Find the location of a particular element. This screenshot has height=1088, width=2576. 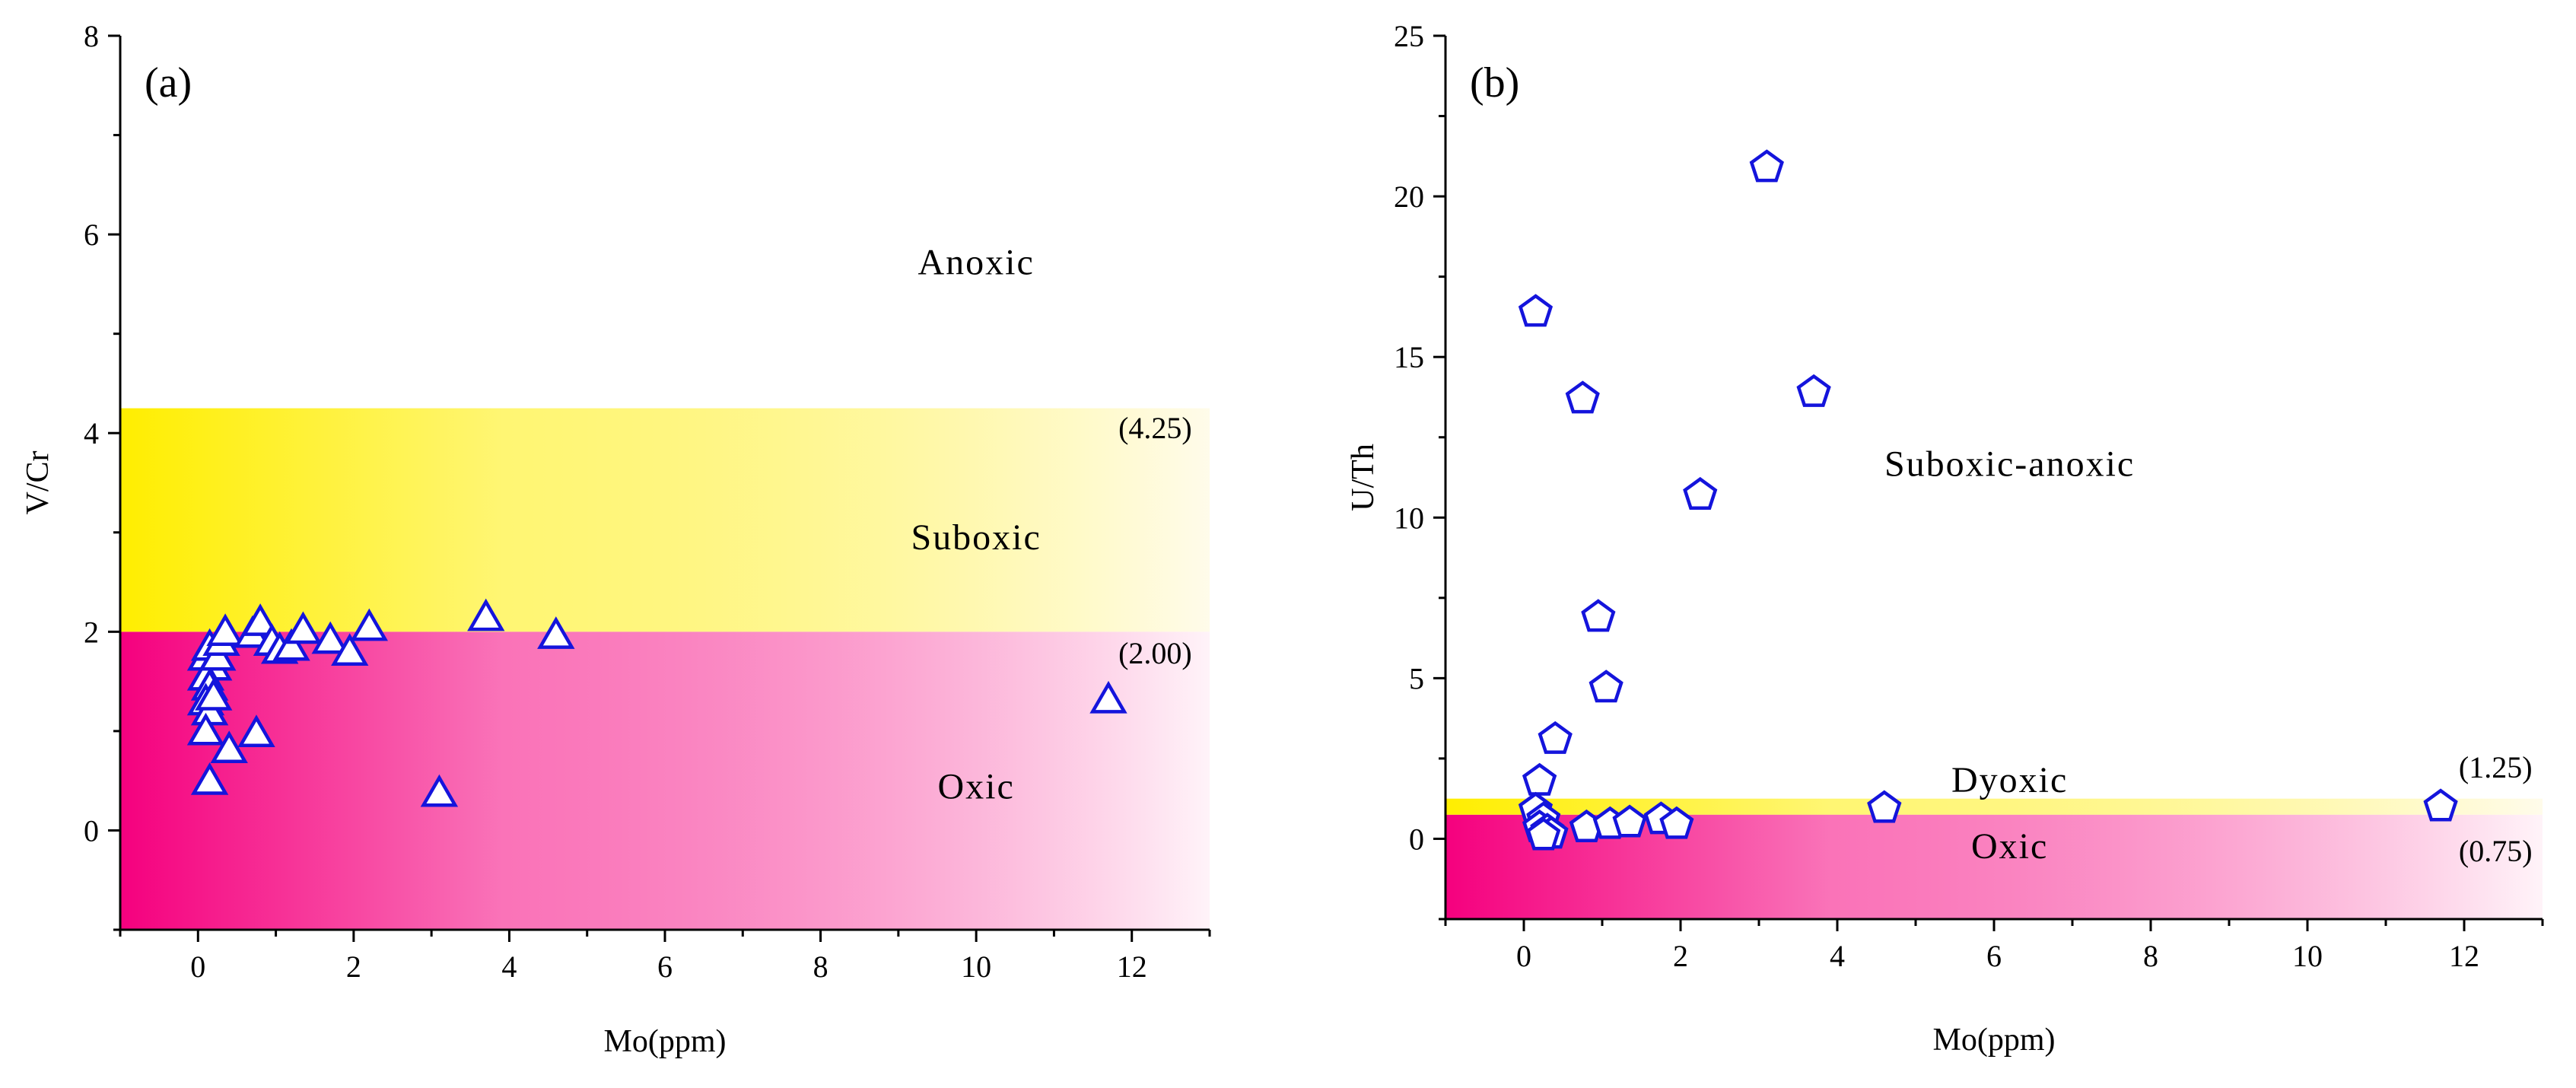

chart-a-y-tick-label: 2 is located at coordinates (91, 632).